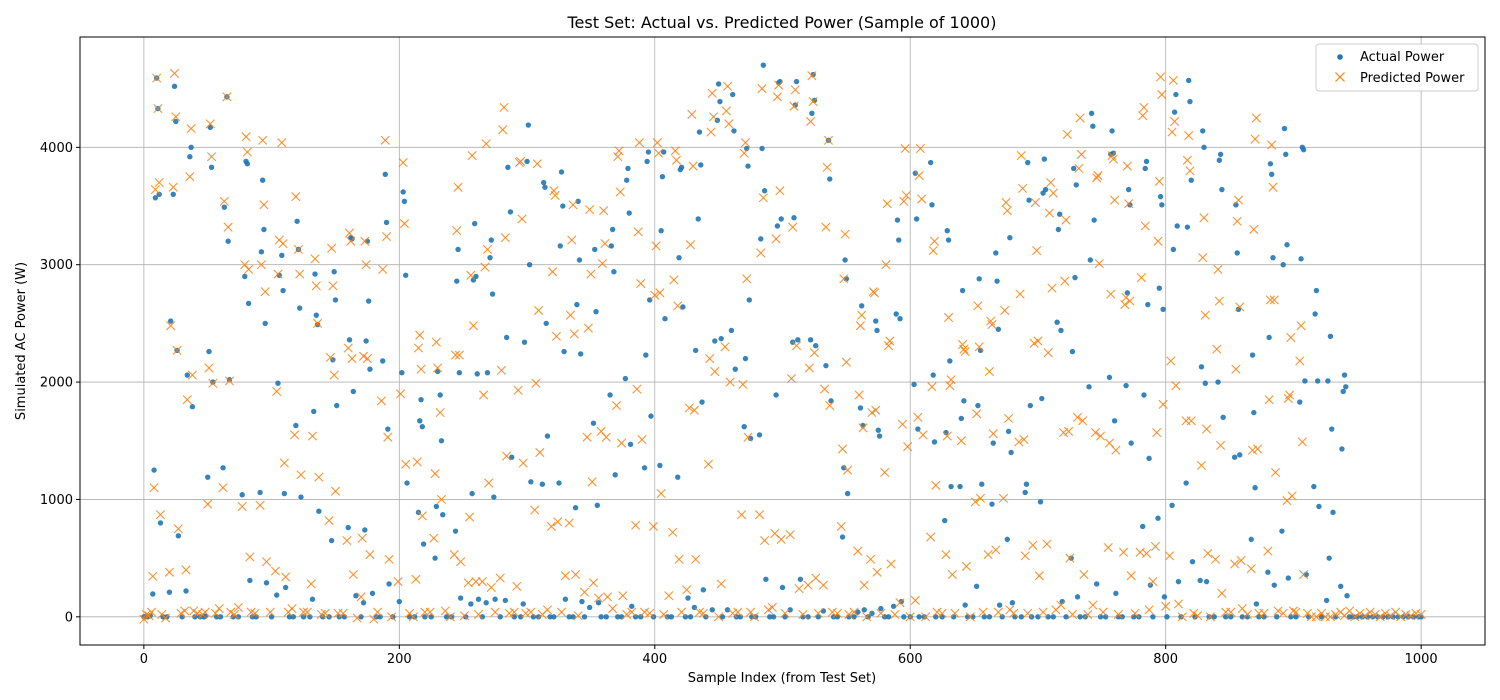 This screenshot has width=1500, height=700. What do you see at coordinates (910, 659) in the screenshot?
I see `x-tick-label: 600` at bounding box center [910, 659].